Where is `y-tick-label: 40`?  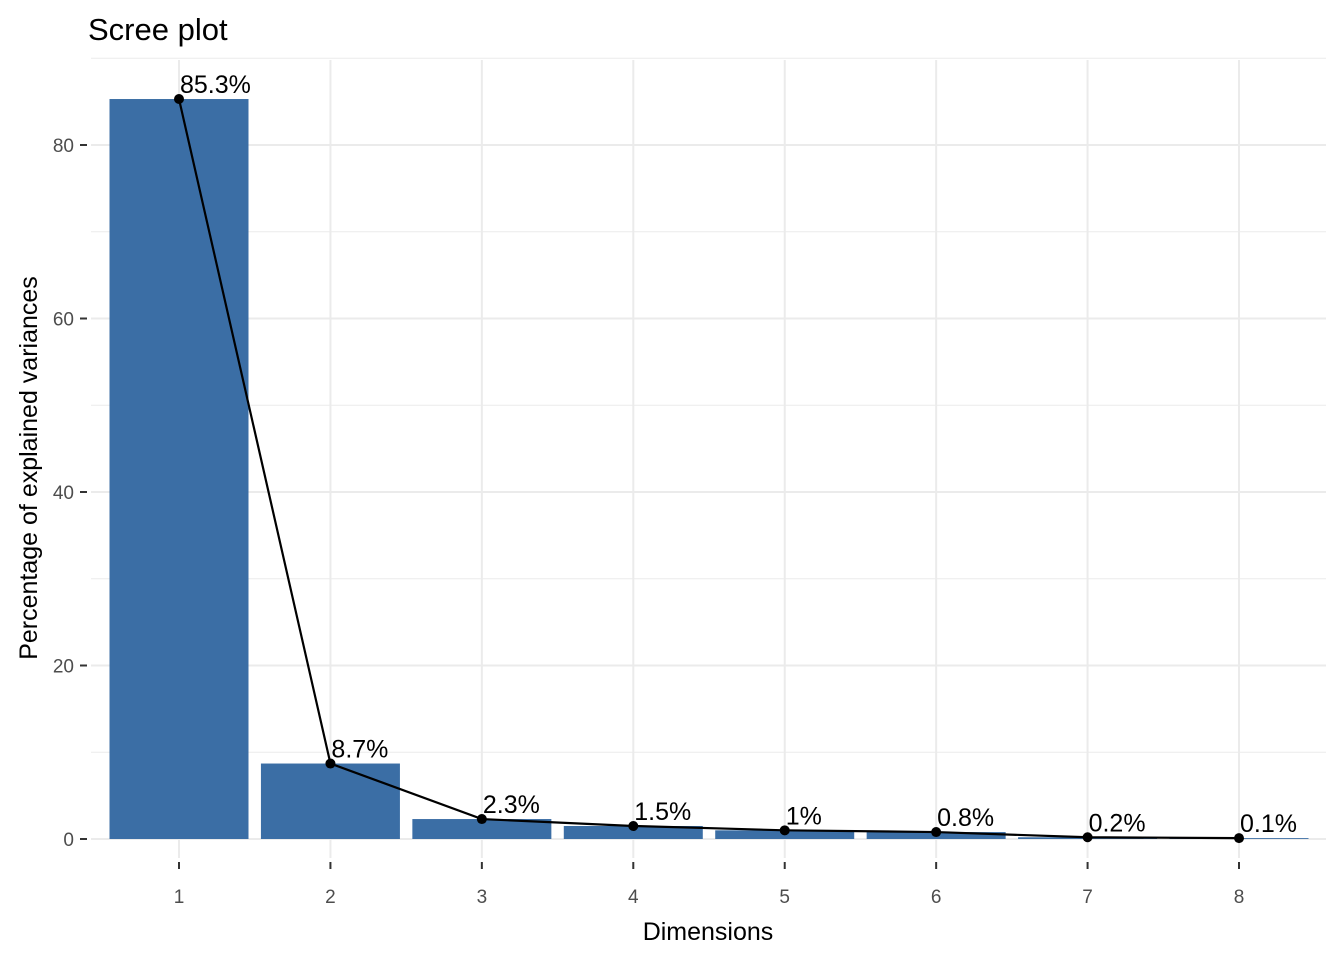 y-tick-label: 40 is located at coordinates (63, 493).